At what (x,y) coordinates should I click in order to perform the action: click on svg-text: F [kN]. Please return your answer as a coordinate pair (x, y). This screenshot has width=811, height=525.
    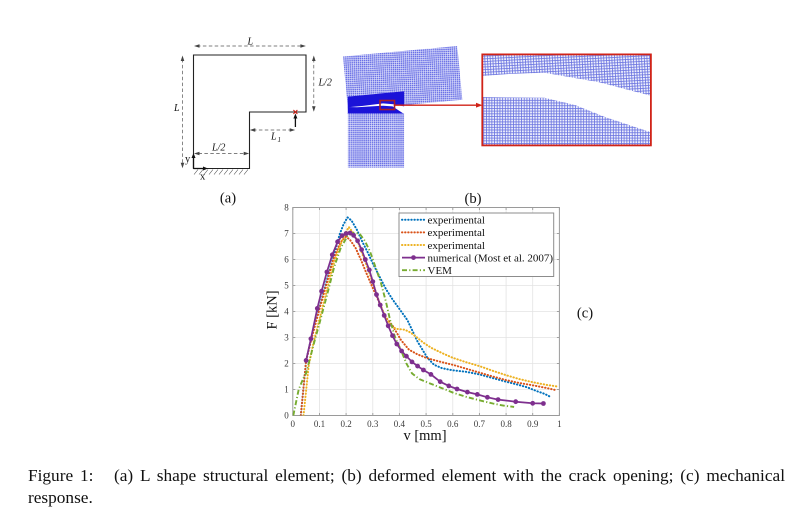
    Looking at the image, I should click on (273, 309).